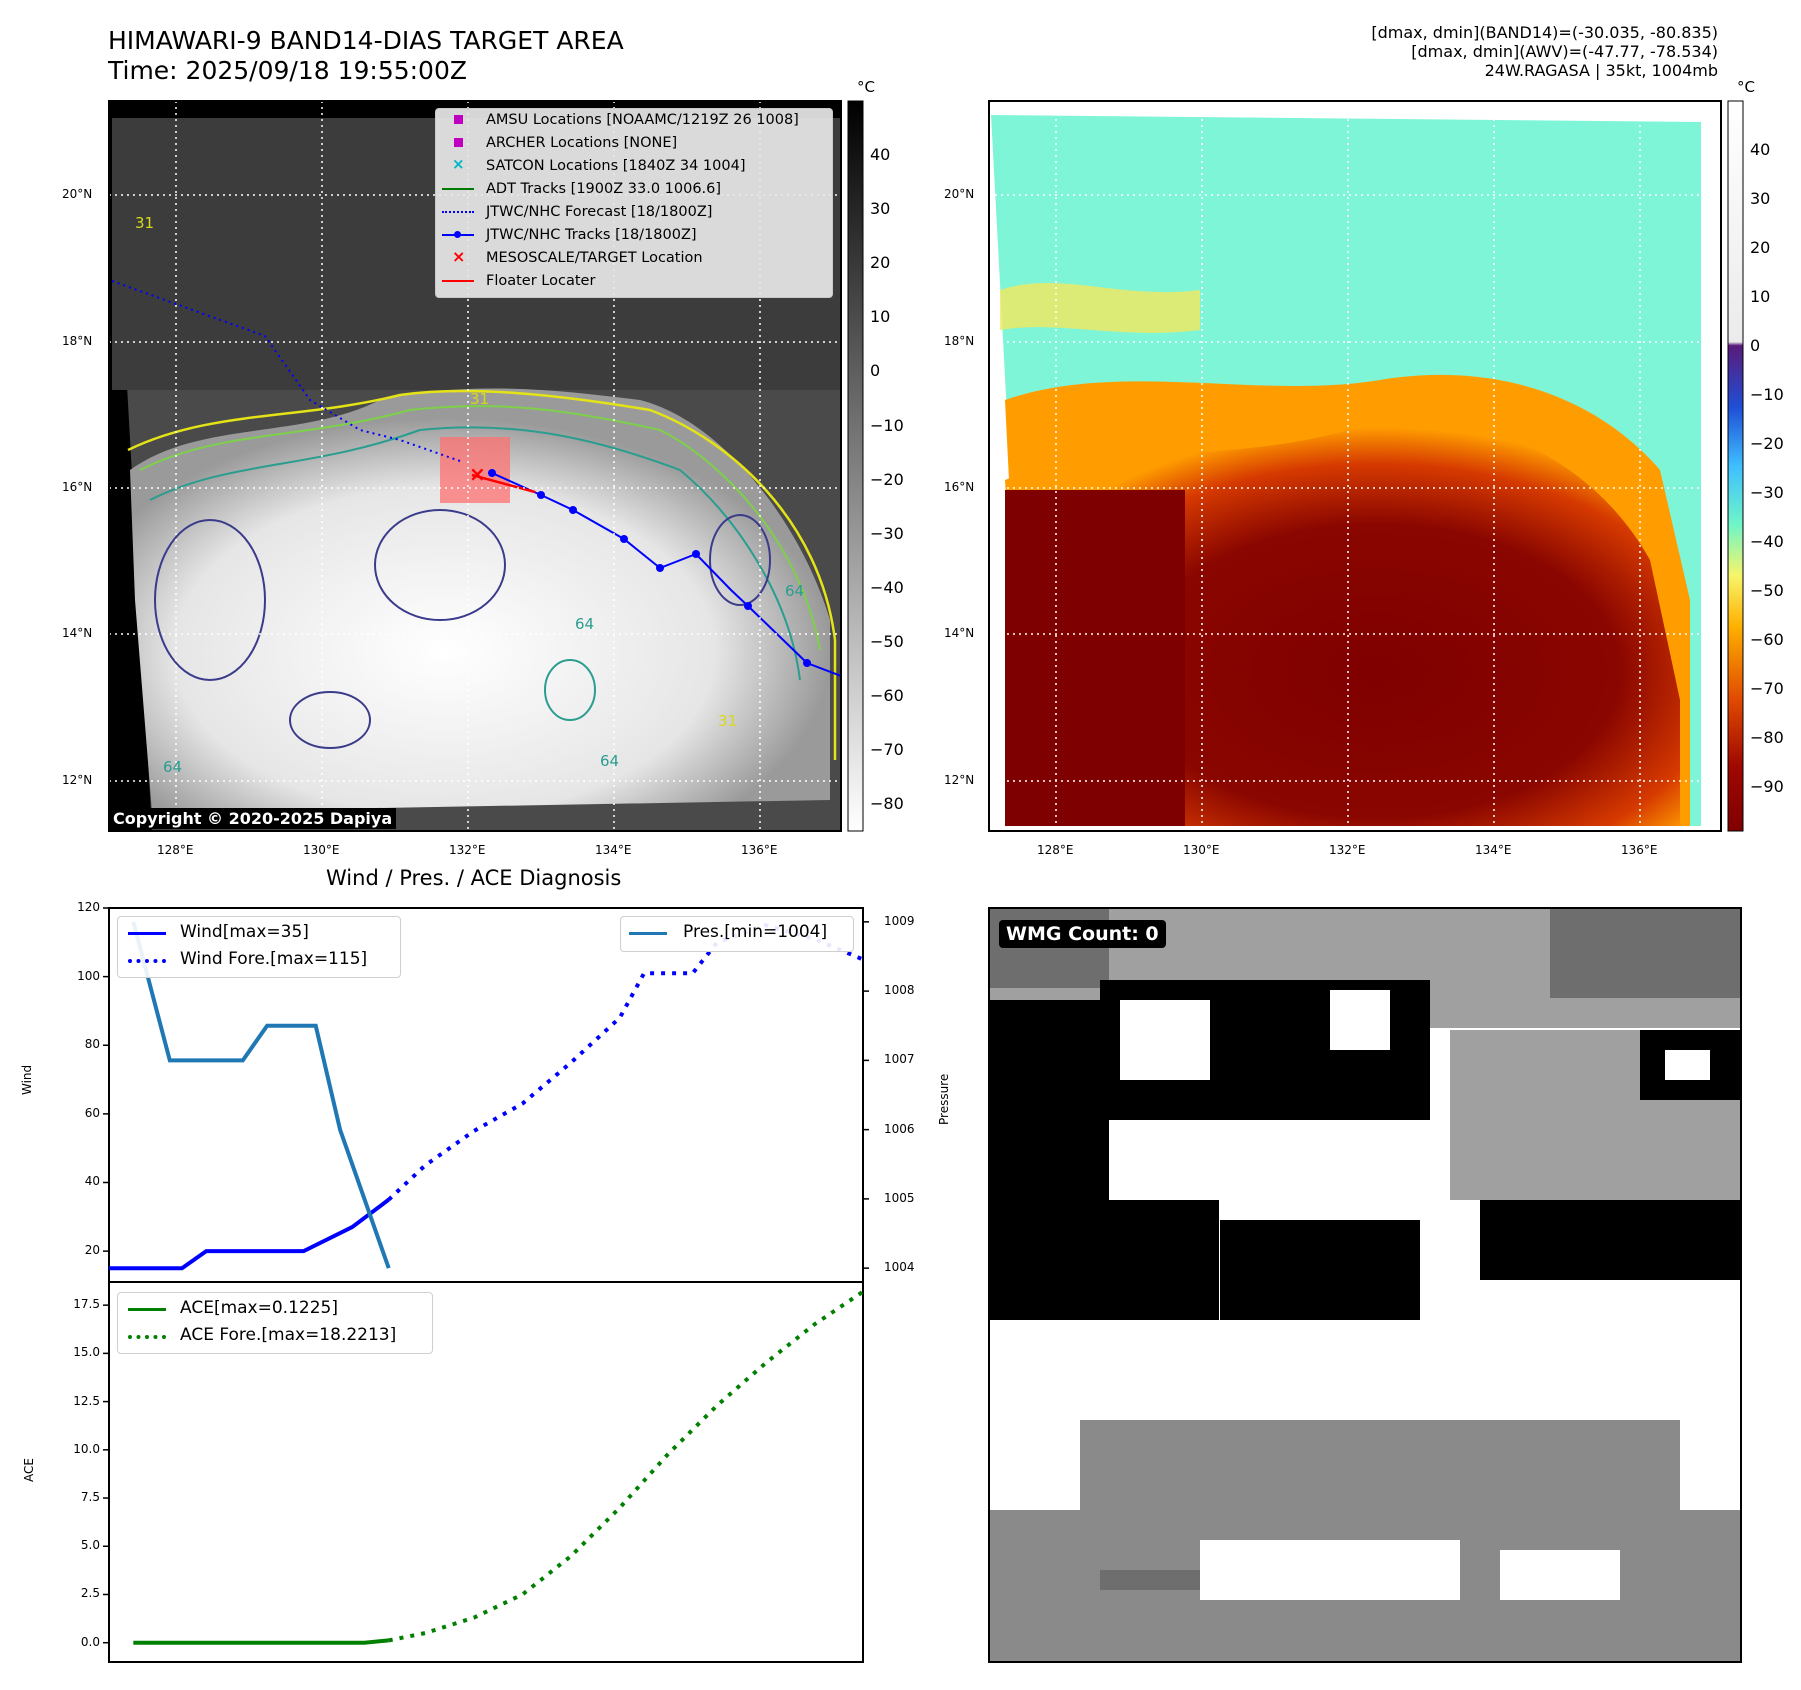 This screenshot has width=1801, height=1690. What do you see at coordinates (899, 1197) in the screenshot?
I see `axis-tick: 1005` at bounding box center [899, 1197].